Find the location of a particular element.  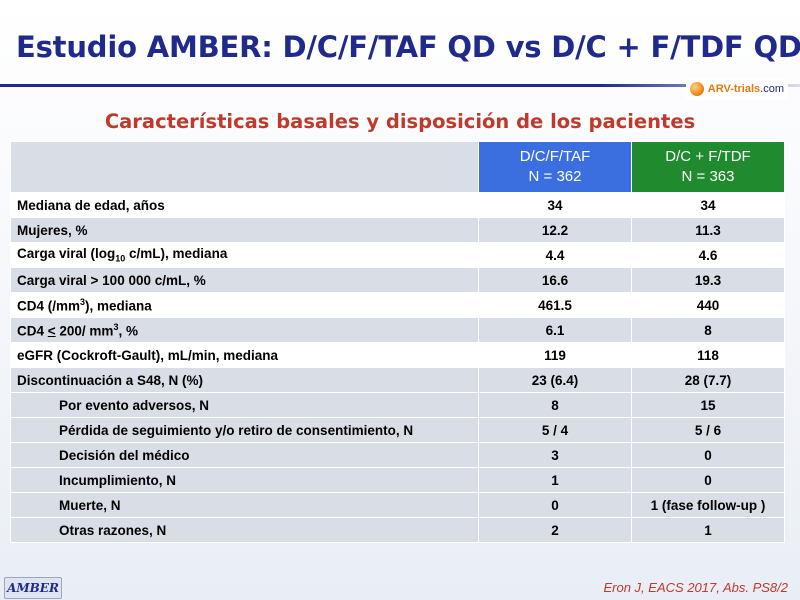

logo-domain: .com is located at coordinates (772, 89).